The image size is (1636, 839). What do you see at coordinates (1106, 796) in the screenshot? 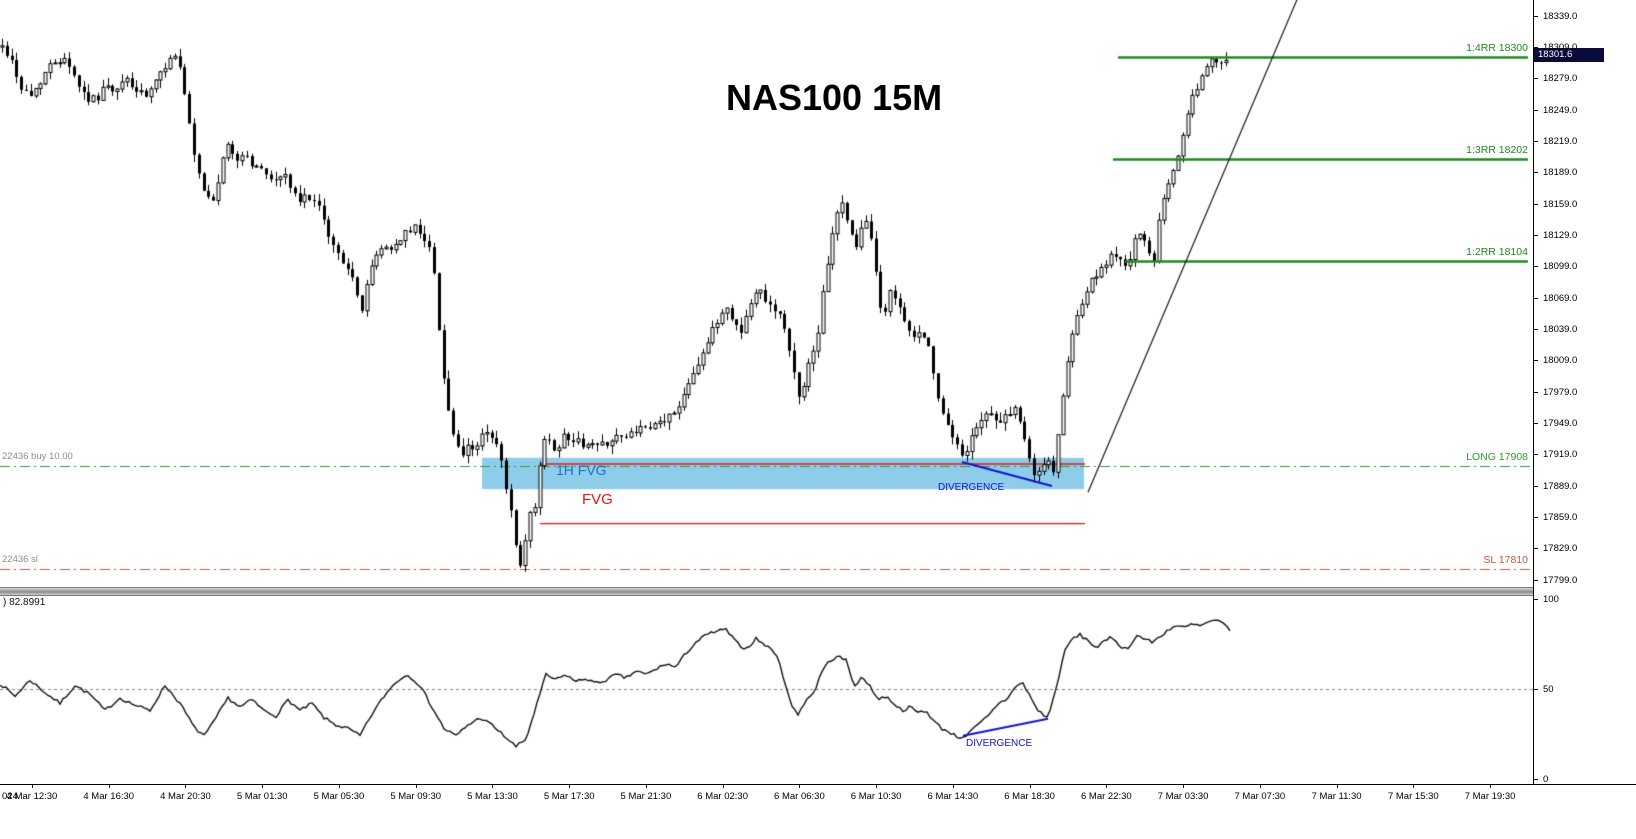
I see `time-tick-label: 6 Mar 22:30` at bounding box center [1106, 796].